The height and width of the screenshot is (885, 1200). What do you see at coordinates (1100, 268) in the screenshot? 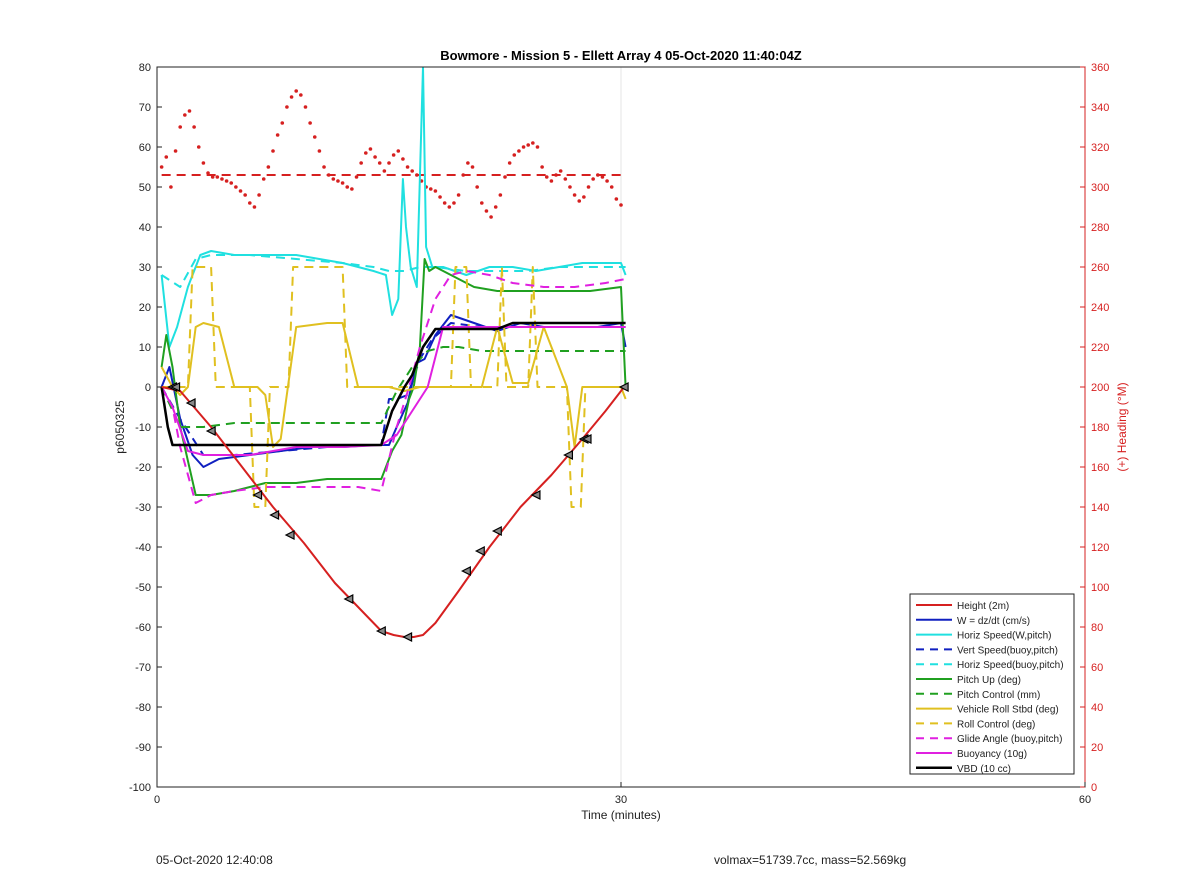
I see `y2-tick-label: 260` at bounding box center [1100, 268].